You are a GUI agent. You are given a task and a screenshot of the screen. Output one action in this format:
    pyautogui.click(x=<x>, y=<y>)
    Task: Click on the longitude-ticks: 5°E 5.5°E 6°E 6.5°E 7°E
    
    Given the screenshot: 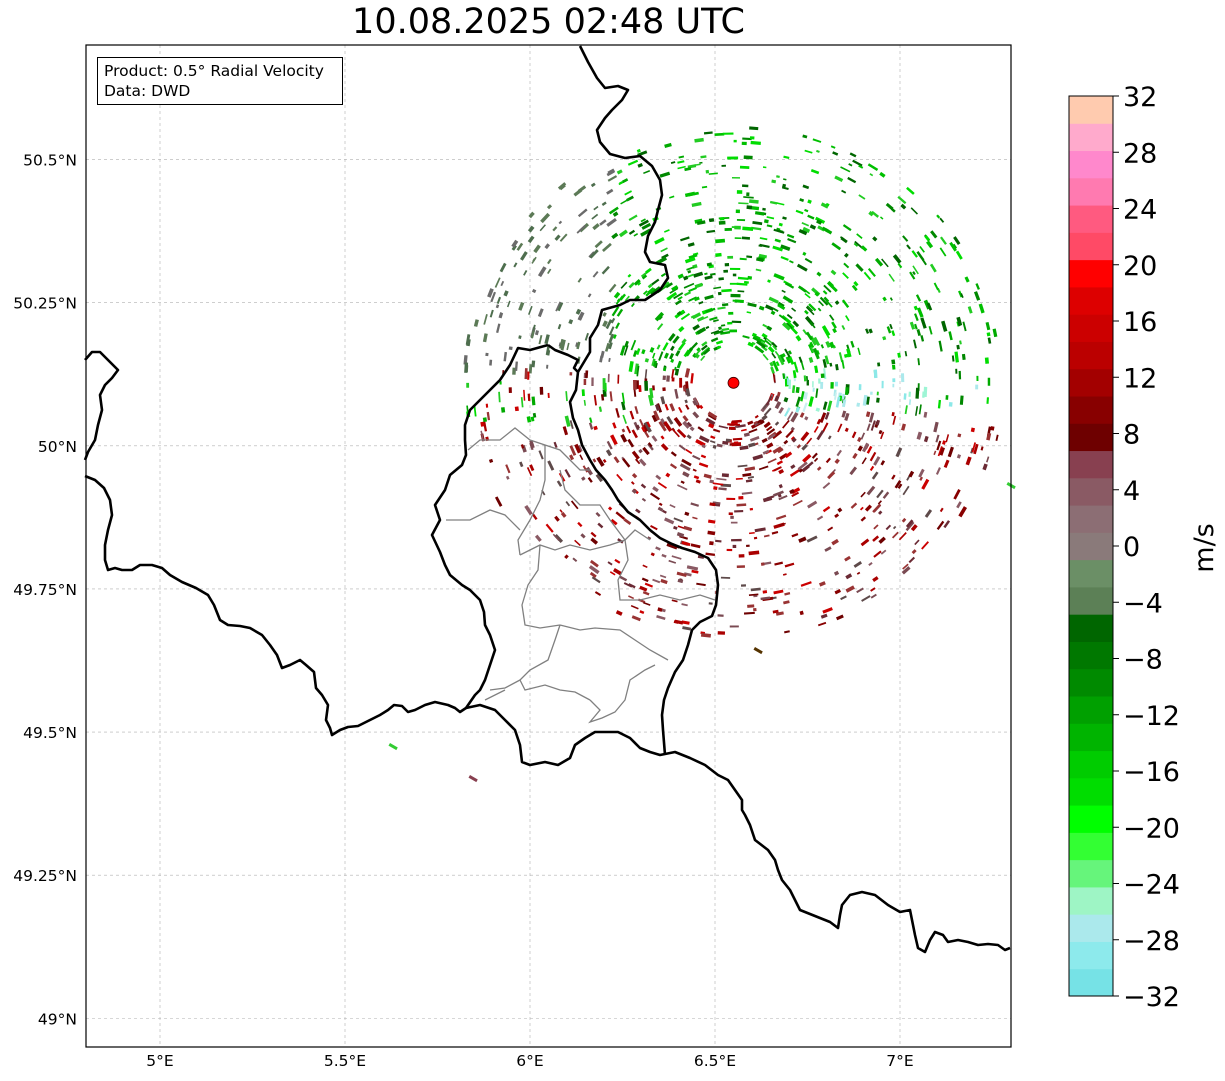 What is the action you would take?
    pyautogui.click(x=529, y=1061)
    